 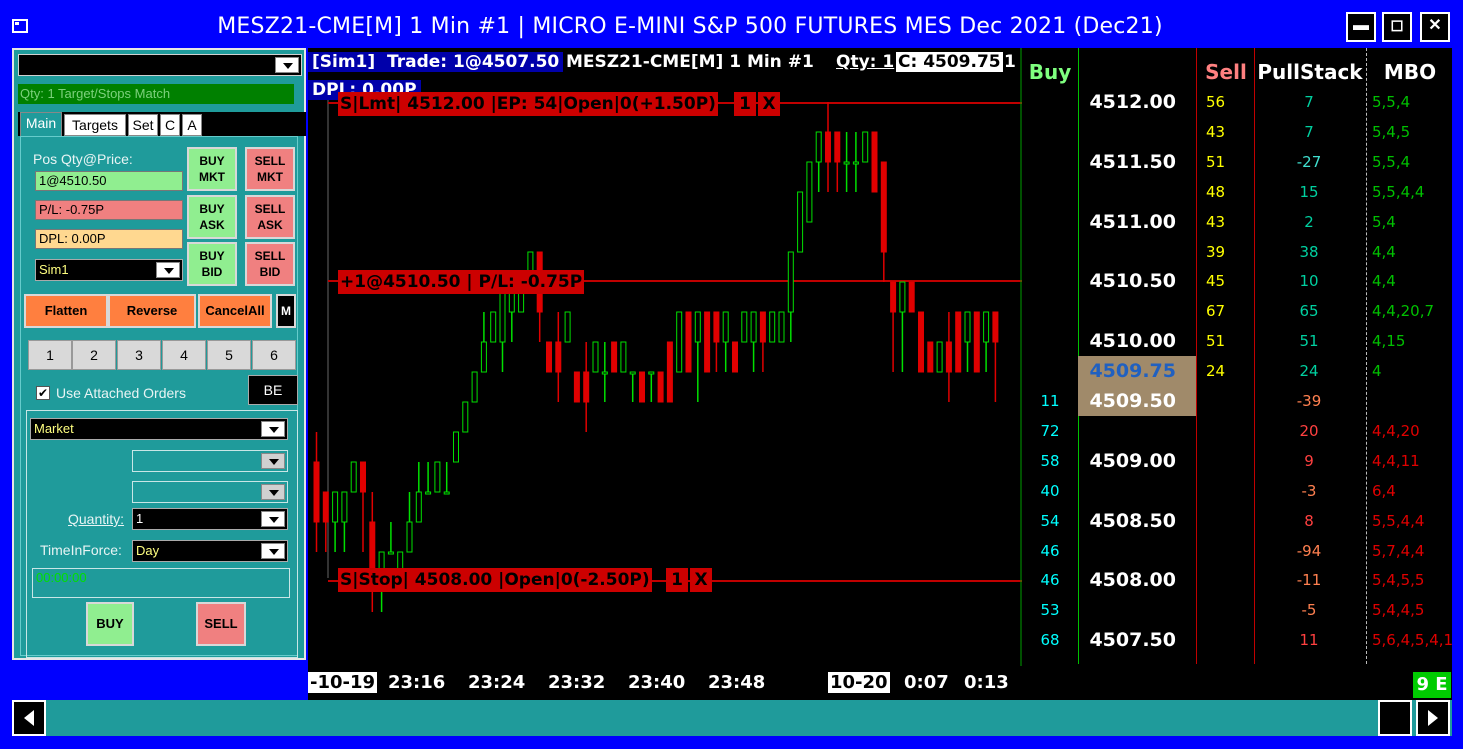 What do you see at coordinates (1237, 371) in the screenshot?
I see `dom-row: 4509.75 24 24 4` at bounding box center [1237, 371].